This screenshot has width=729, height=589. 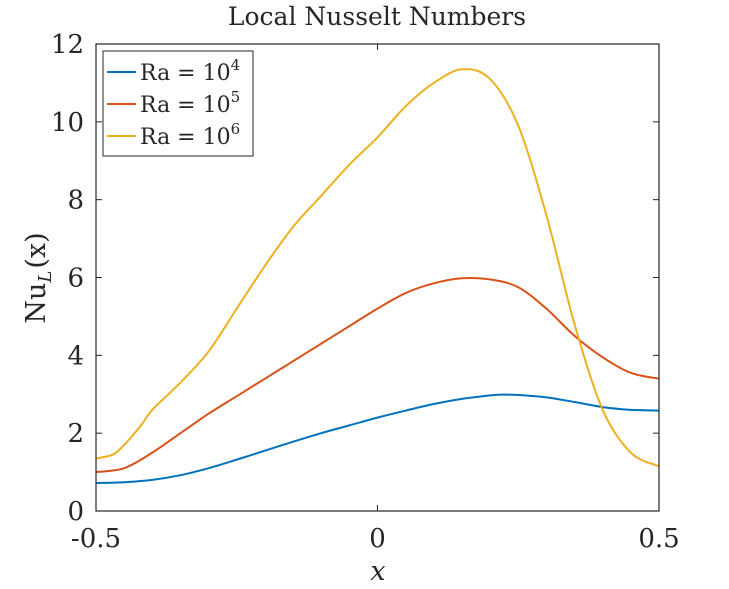 What do you see at coordinates (75, 201) in the screenshot?
I see `y-tick-label: 8` at bounding box center [75, 201].